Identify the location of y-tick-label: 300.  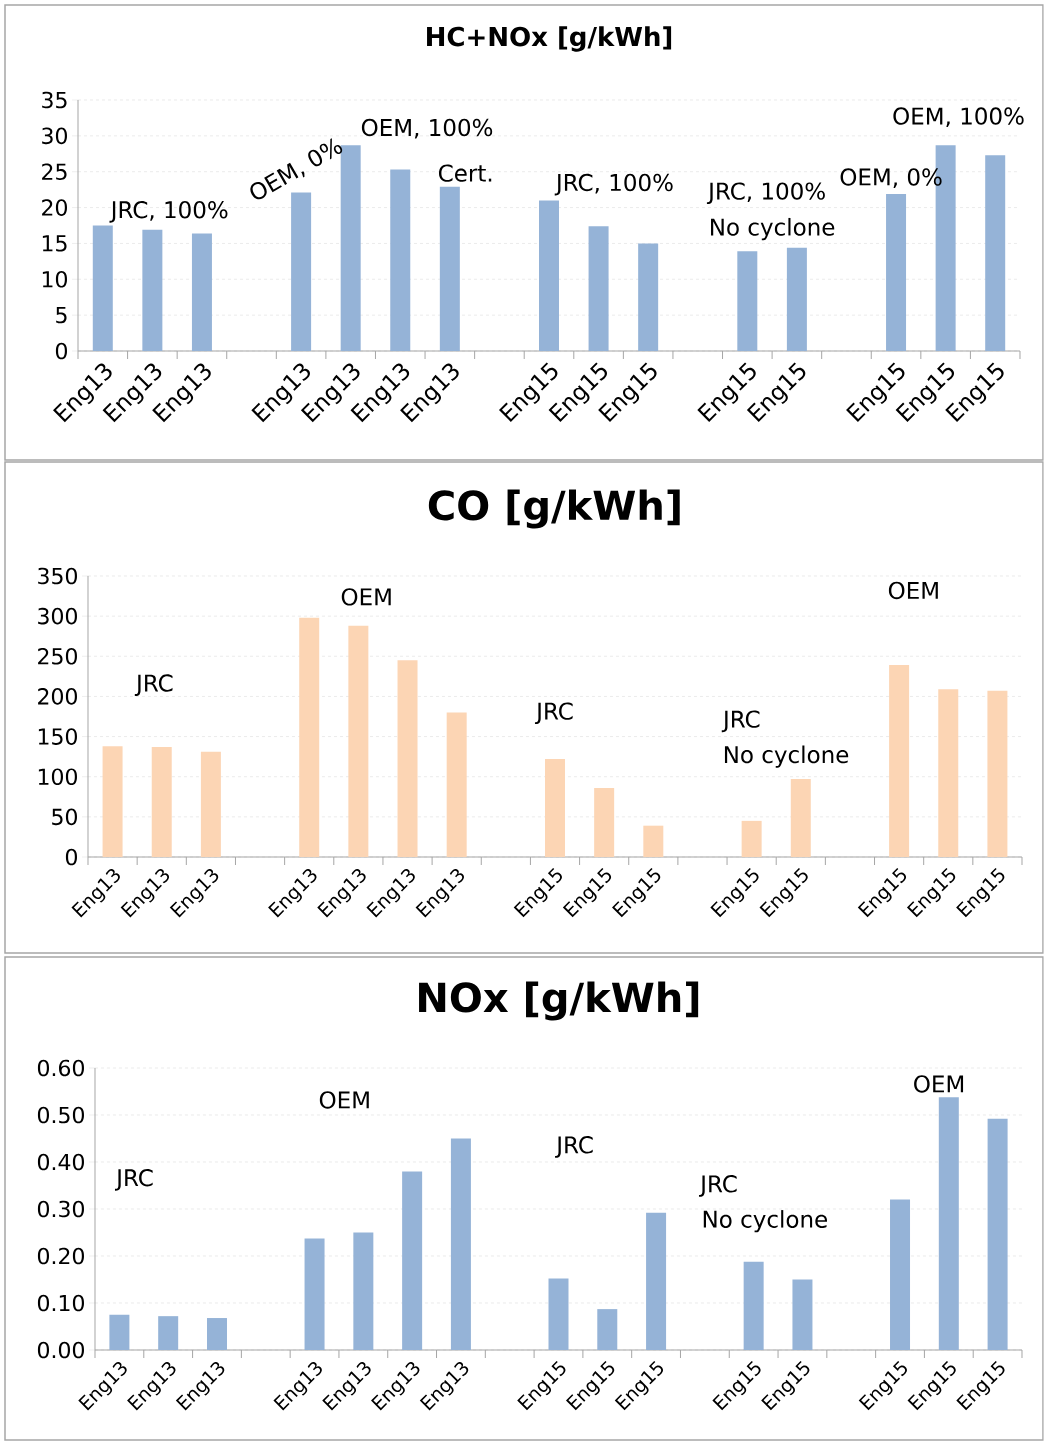
(58, 616).